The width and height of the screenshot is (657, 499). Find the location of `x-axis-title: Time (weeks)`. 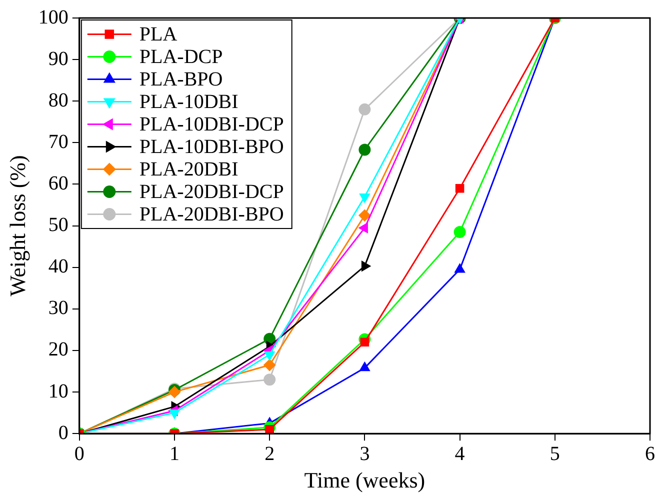

x-axis-title: Time (weeks) is located at coordinates (365, 480).